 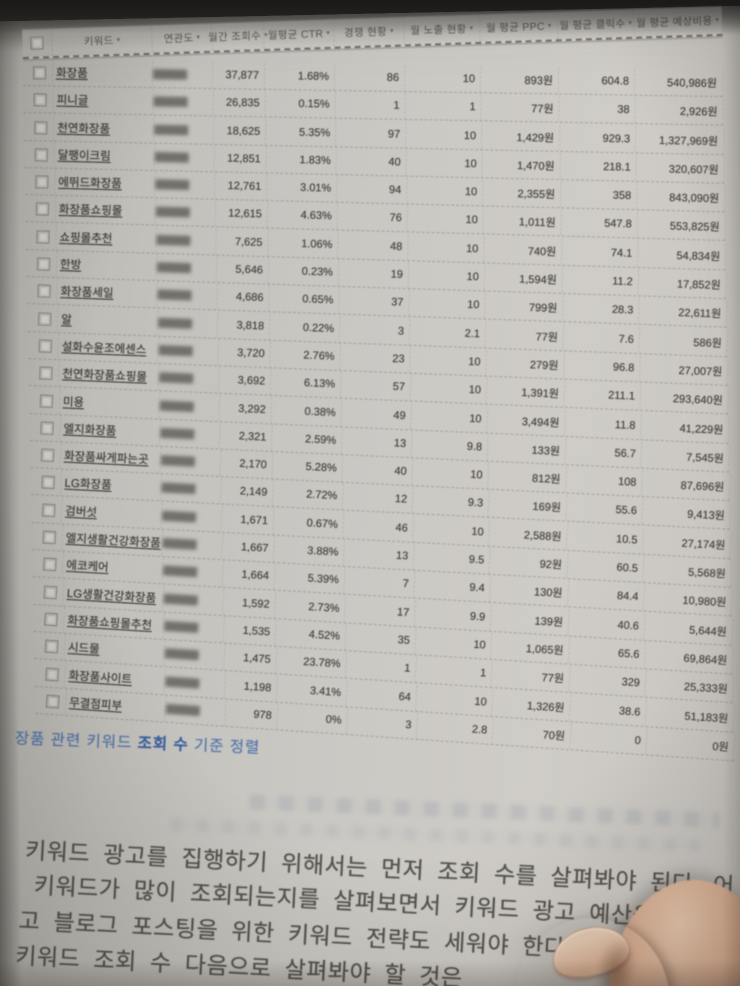 What do you see at coordinates (371, 133) in the screenshot?
I see `competition-value: 97` at bounding box center [371, 133].